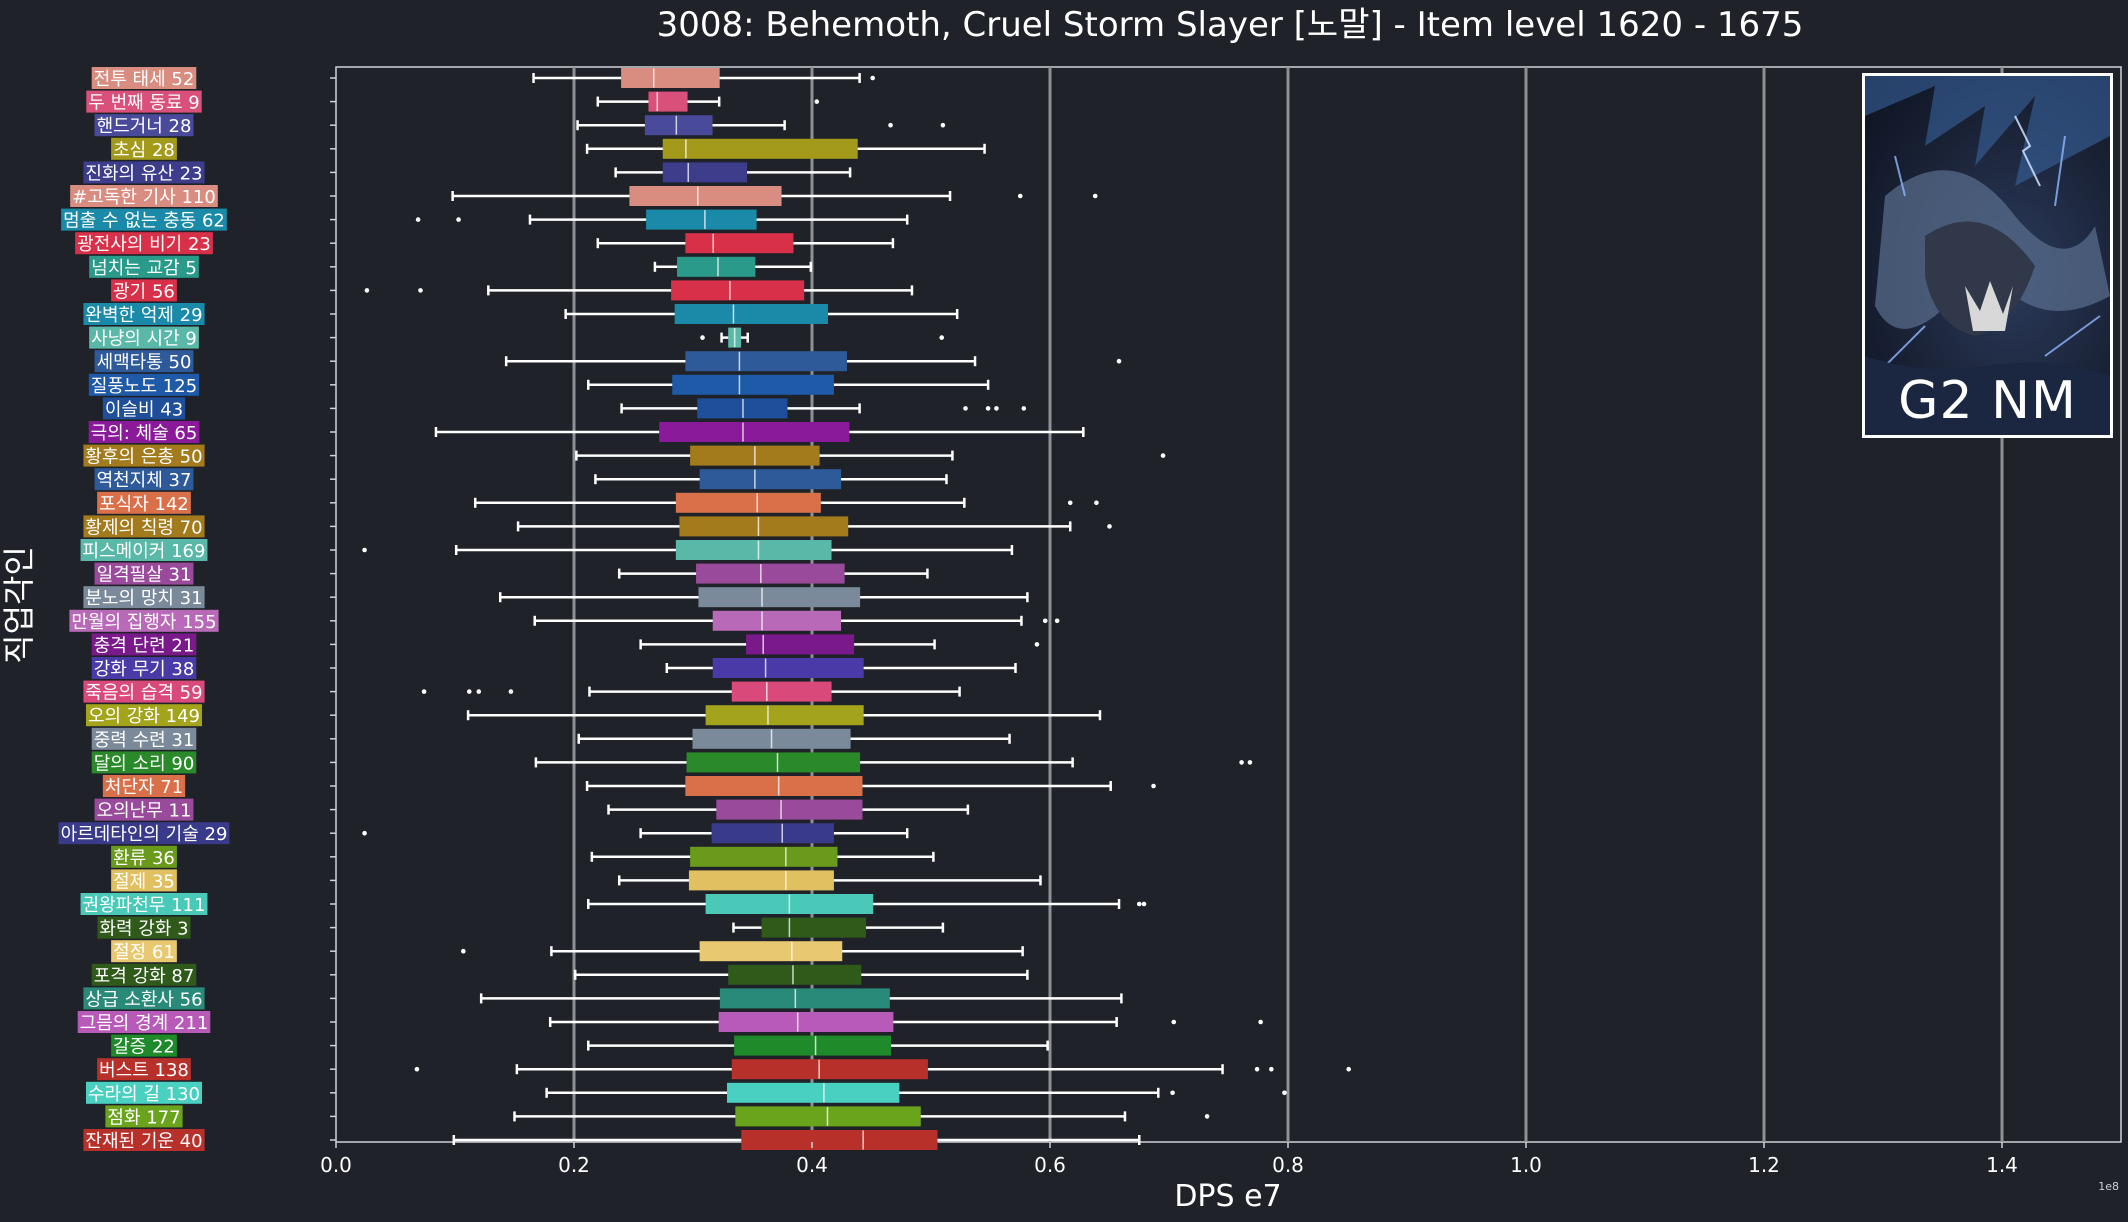  What do you see at coordinates (144, 786) in the screenshot?
I see `category-label-31: 처단자 71` at bounding box center [144, 786].